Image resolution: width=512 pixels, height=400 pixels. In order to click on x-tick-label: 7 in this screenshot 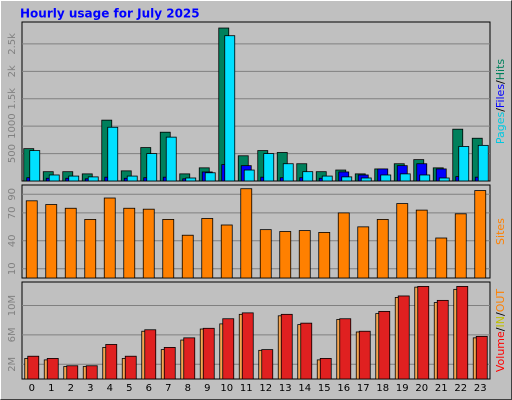, I will do `click(168, 388)`.